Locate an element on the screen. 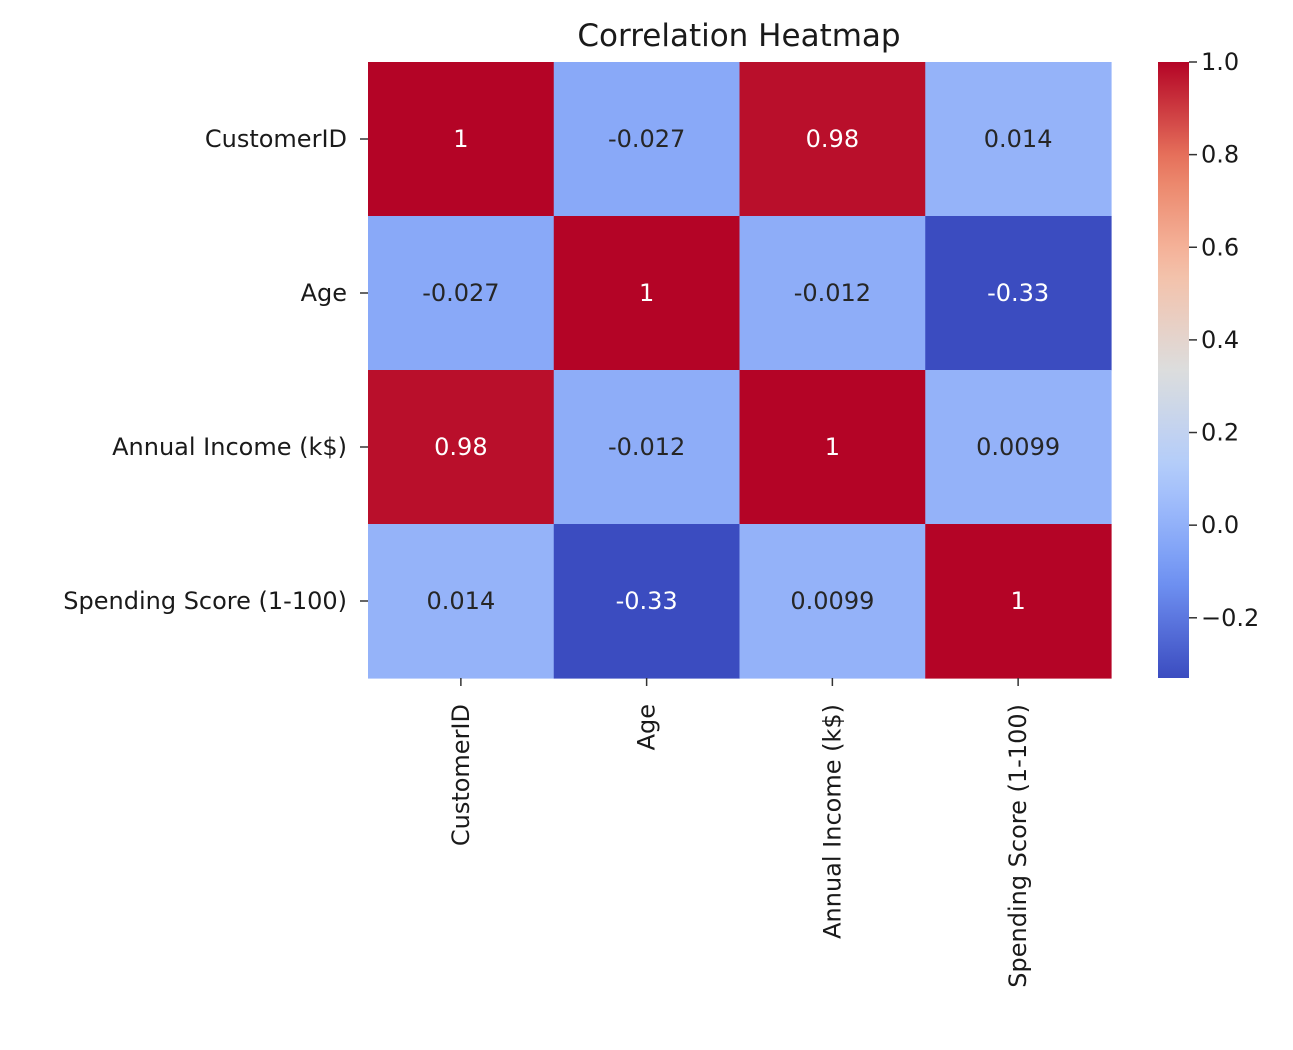 The width and height of the screenshot is (1293, 1050). cell-annotation-r3-c2: 0.0099 is located at coordinates (832, 601).